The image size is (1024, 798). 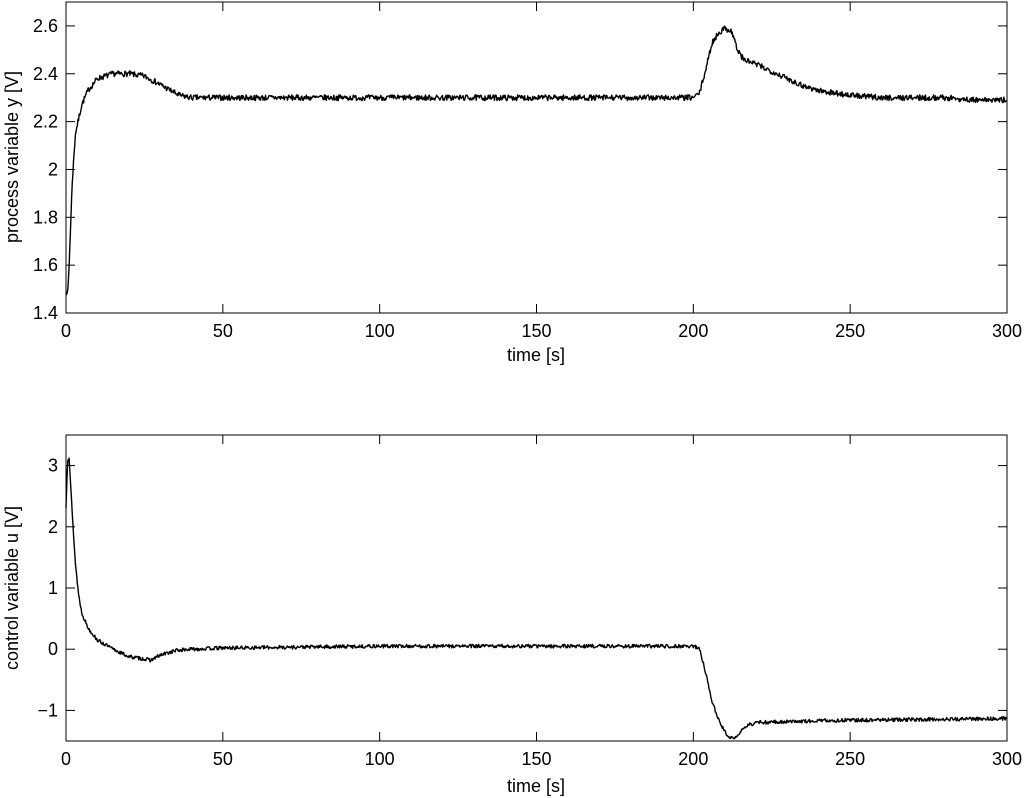 I want to click on y-tick-label: 1.4, so click(x=45, y=313).